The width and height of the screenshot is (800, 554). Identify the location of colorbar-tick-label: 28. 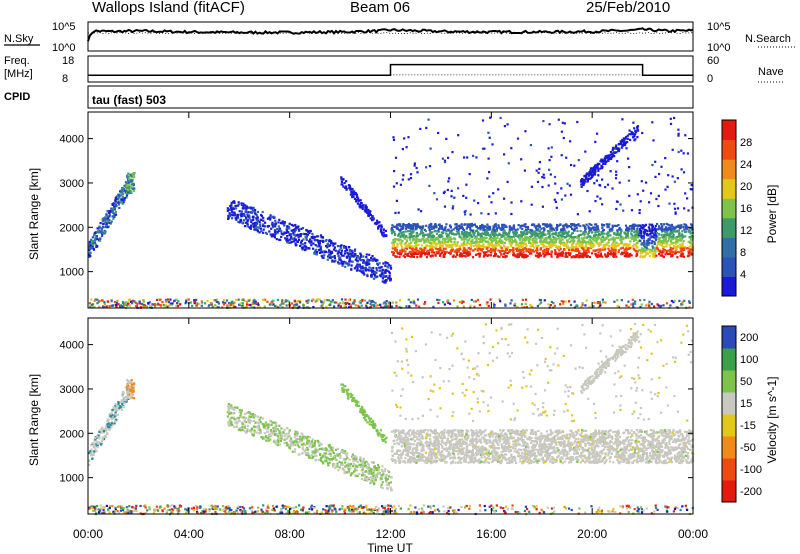
(746, 143).